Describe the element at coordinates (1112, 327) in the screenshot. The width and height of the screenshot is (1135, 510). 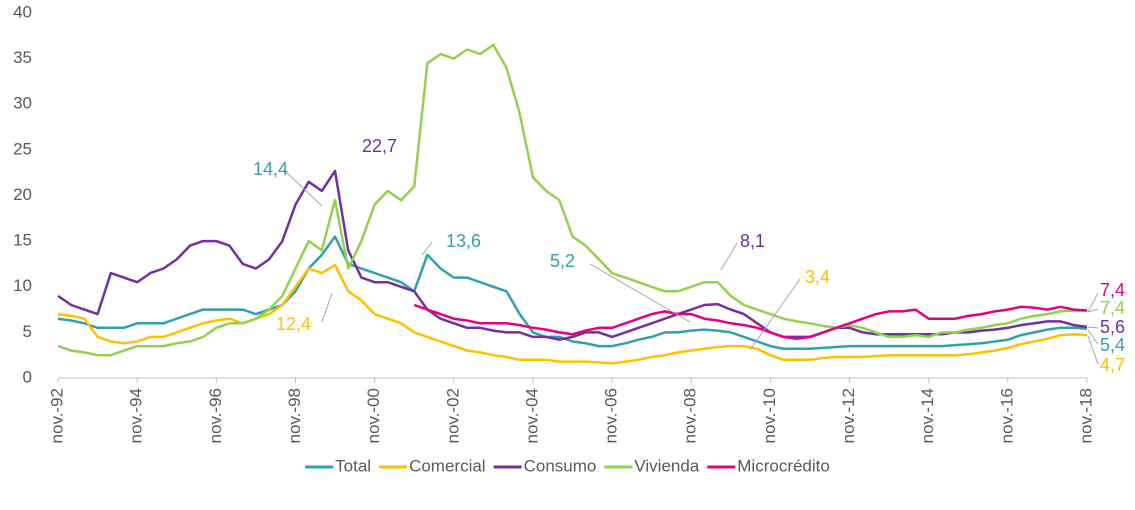
I see `annotation: 5,6` at that location.